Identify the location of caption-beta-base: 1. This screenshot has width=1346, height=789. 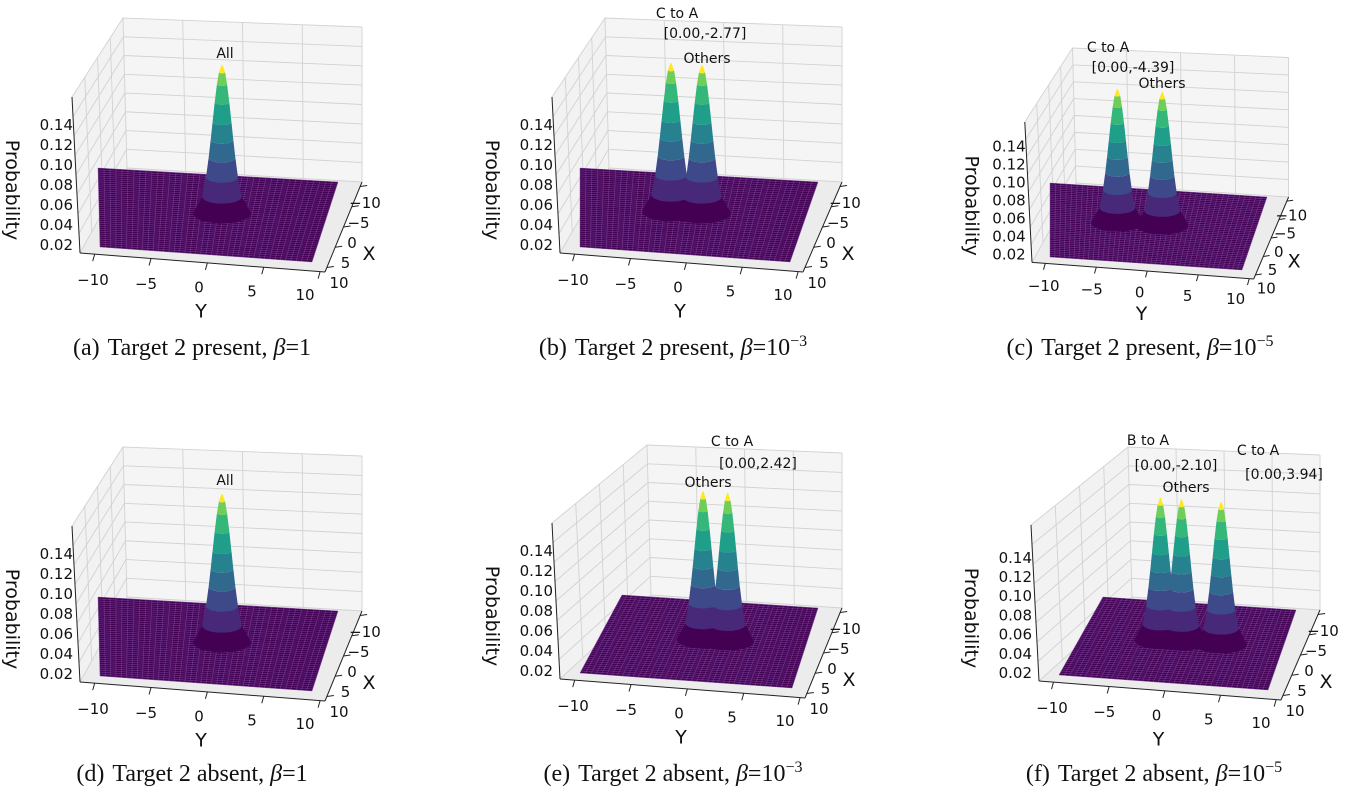
(305, 348).